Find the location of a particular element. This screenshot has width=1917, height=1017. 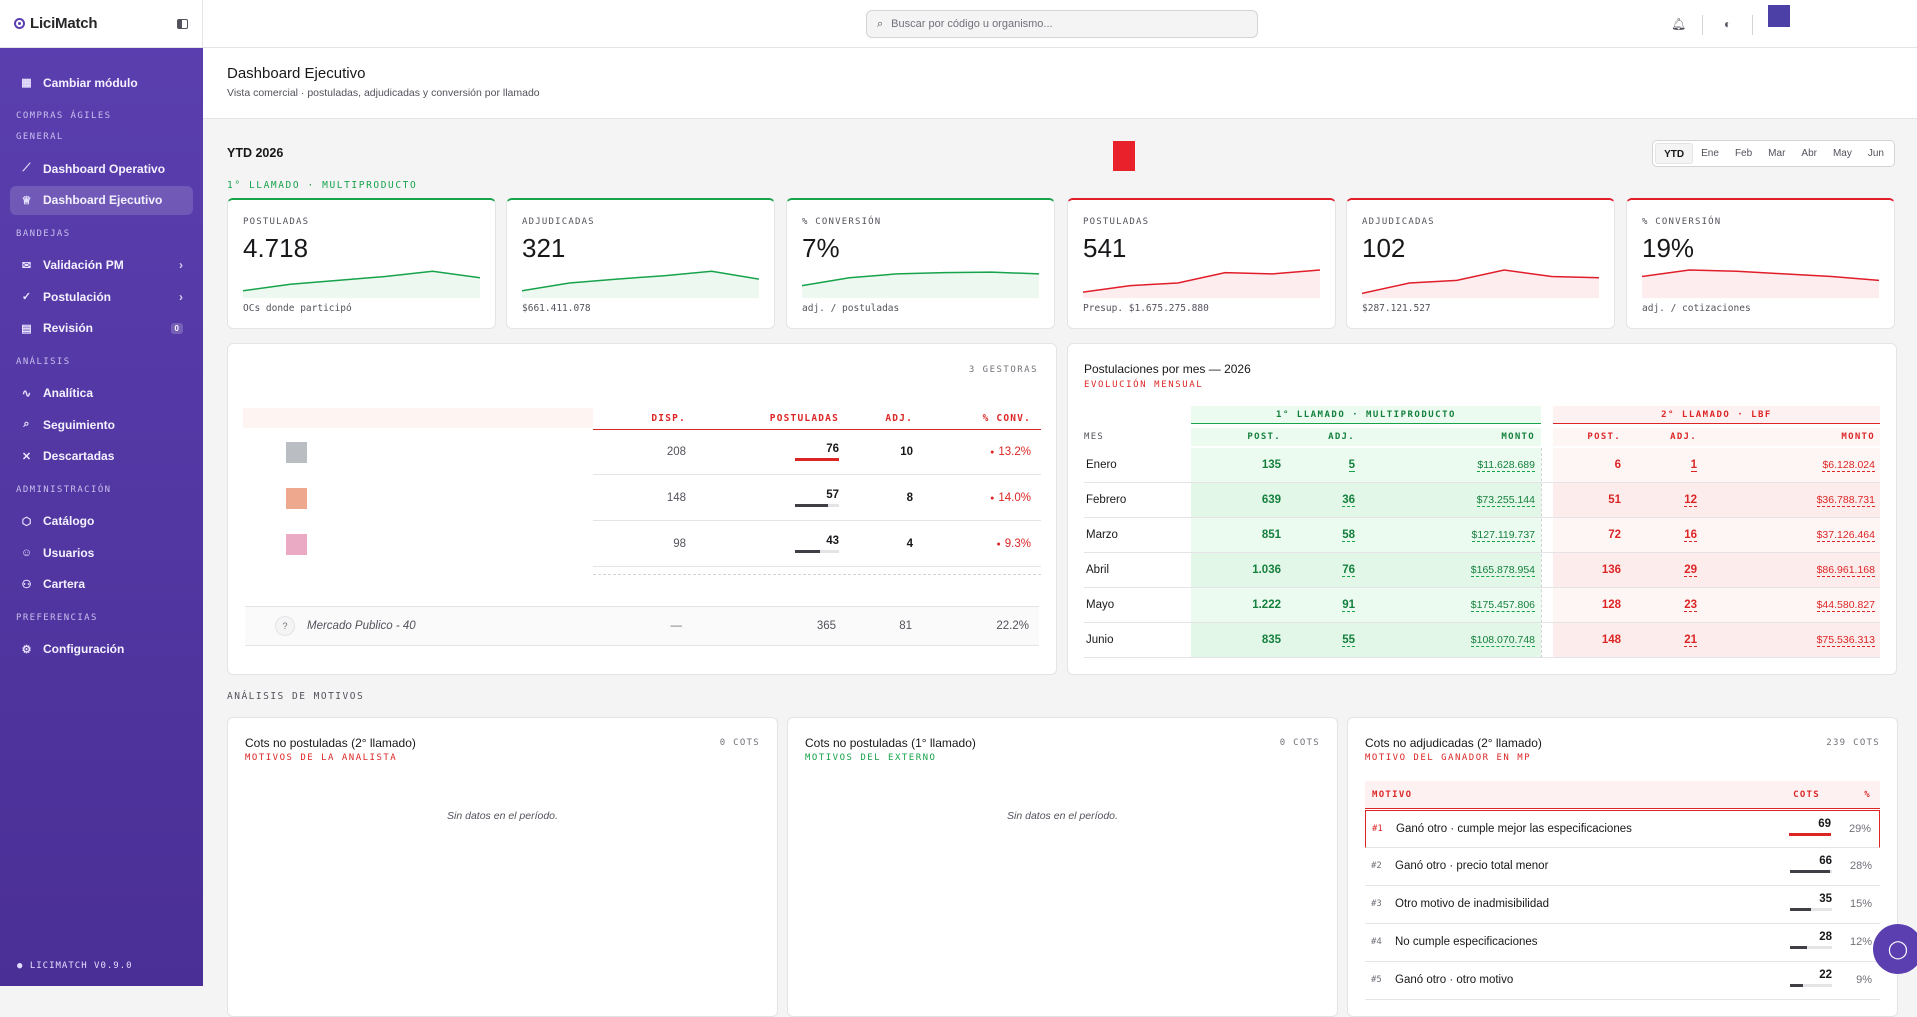

month-monto2: $37.126.464 is located at coordinates (1786, 535).